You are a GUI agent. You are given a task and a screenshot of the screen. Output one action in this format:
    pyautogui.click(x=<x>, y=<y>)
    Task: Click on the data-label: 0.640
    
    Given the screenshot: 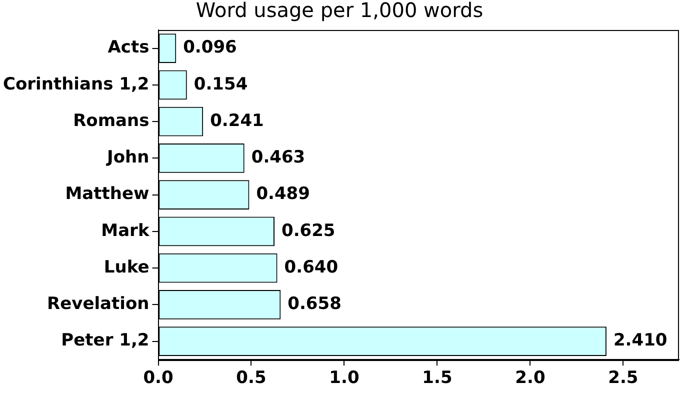 What is the action you would take?
    pyautogui.click(x=311, y=267)
    